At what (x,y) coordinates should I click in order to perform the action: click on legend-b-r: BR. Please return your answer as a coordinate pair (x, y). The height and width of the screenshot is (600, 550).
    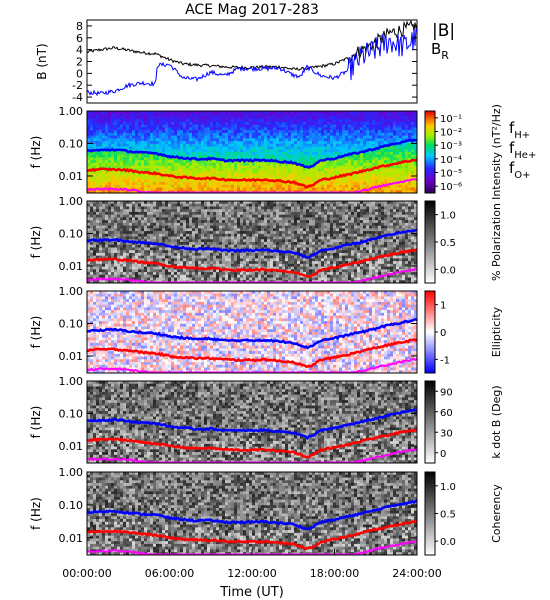
    Looking at the image, I should click on (440, 51).